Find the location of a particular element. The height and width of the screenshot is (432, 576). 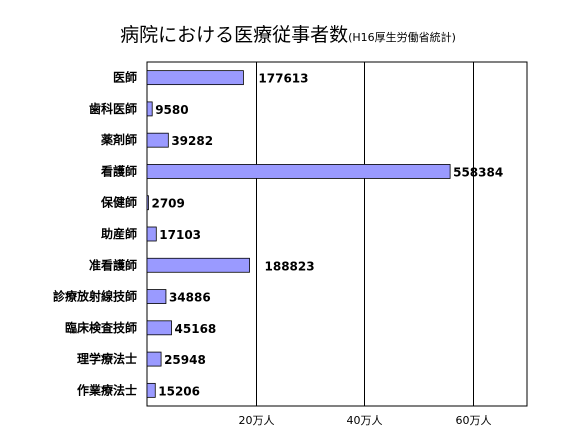

value-label: 9580 is located at coordinates (171, 110).